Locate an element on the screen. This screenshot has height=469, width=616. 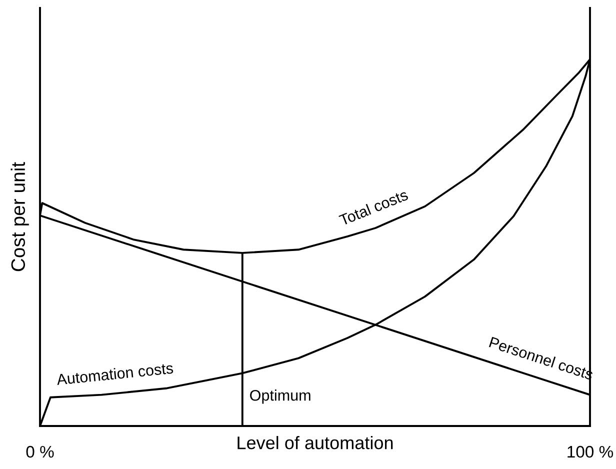
x-axis-title: Level of automation is located at coordinates (315, 443).